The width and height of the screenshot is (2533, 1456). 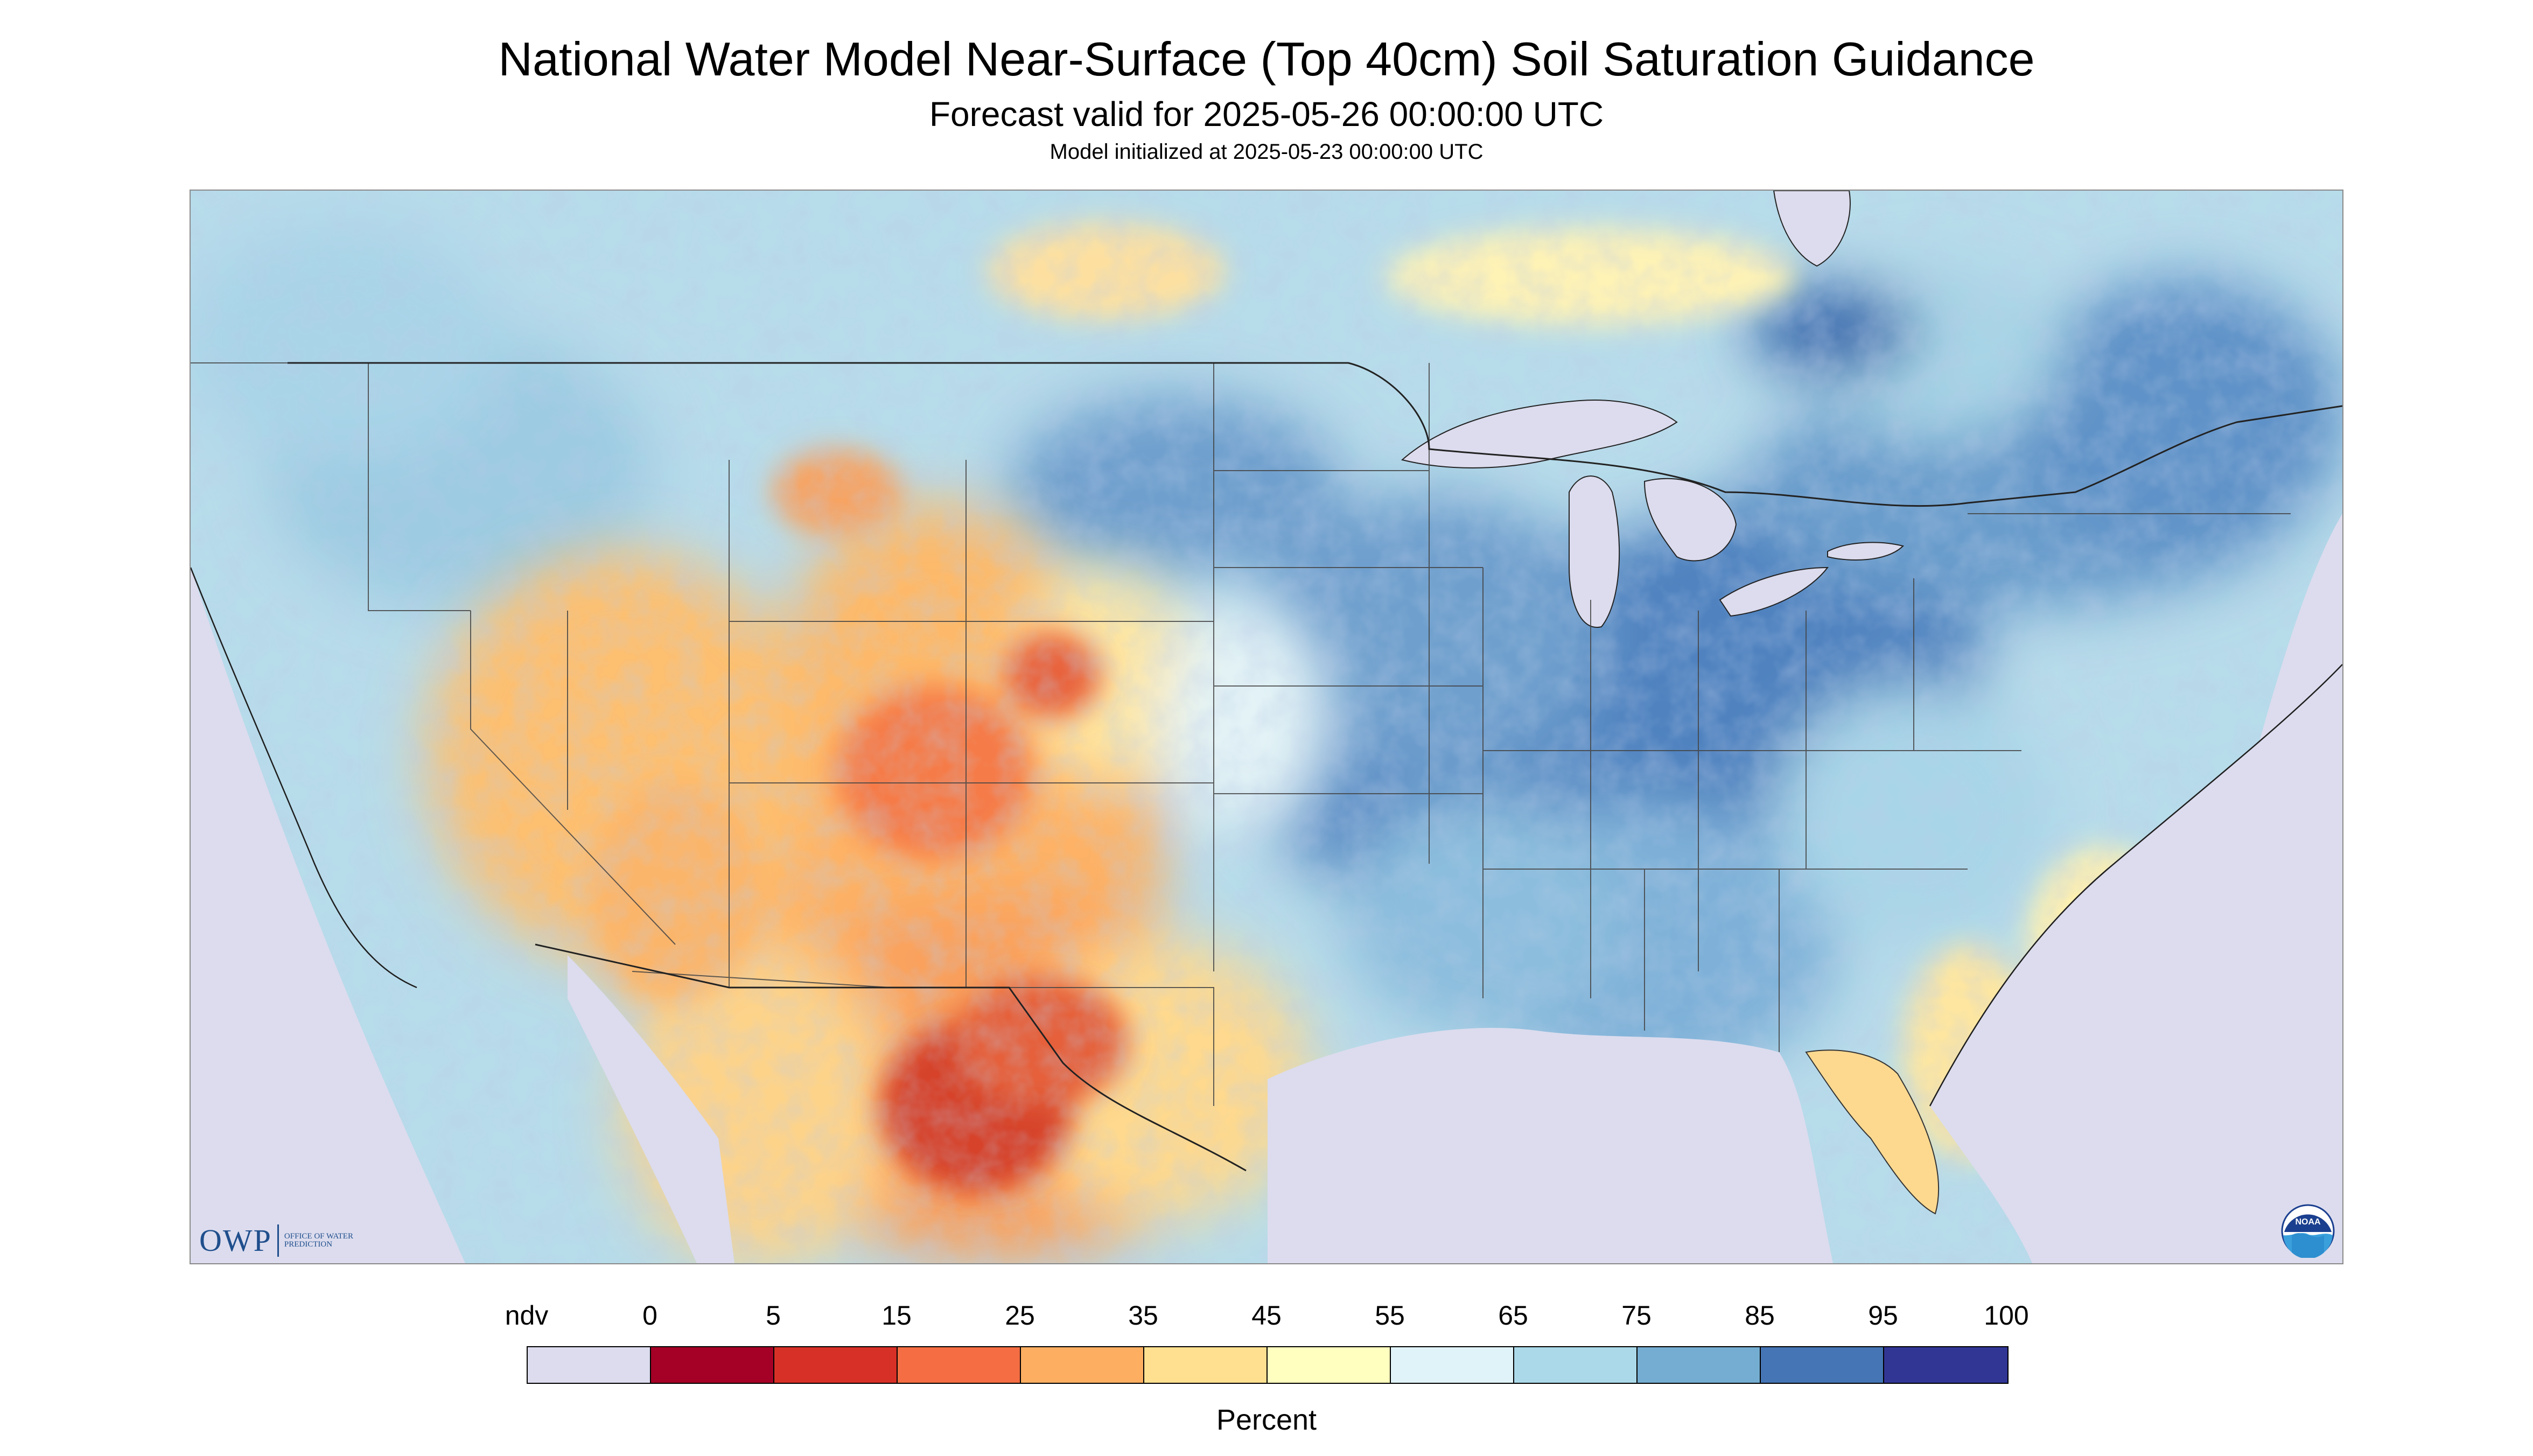 What do you see at coordinates (896, 1315) in the screenshot?
I see `legend-label-15: 15` at bounding box center [896, 1315].